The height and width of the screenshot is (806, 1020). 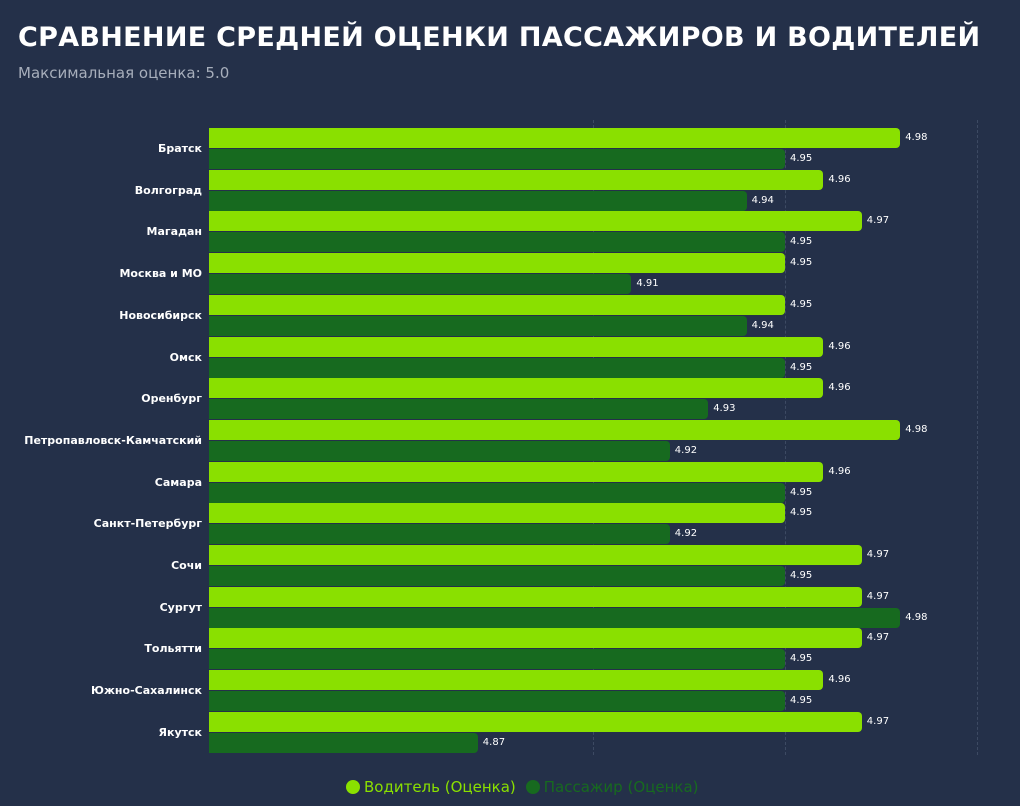 I want to click on category-label: Оренбург, so click(x=171, y=399).